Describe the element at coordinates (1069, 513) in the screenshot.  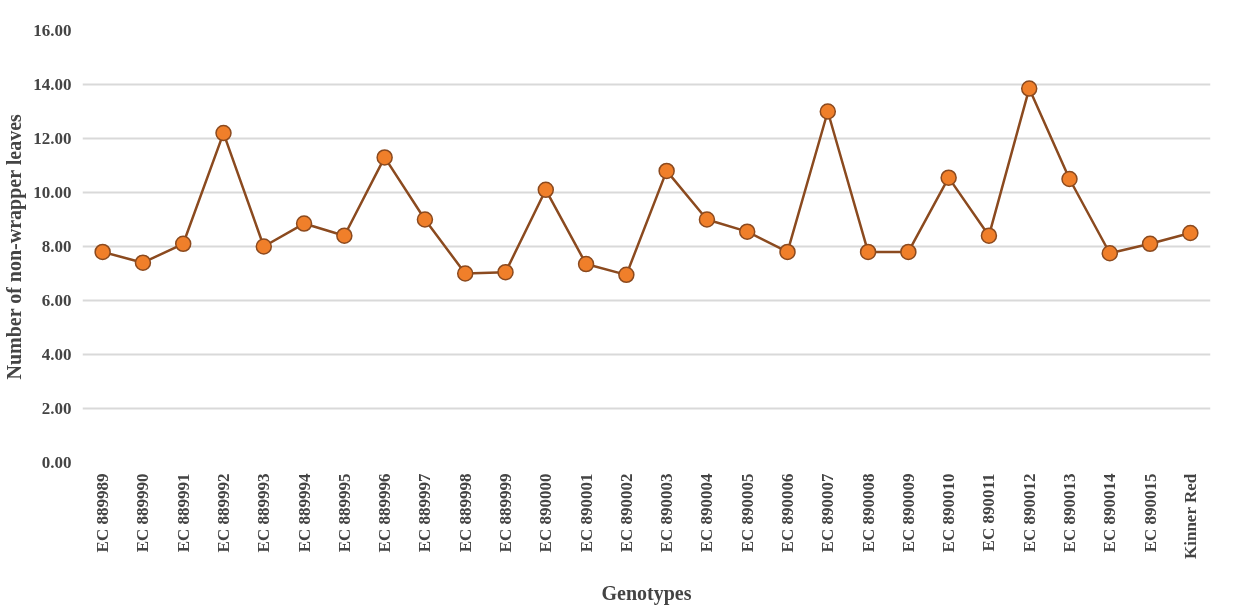
I see `x-tick-label: EC 890013` at that location.